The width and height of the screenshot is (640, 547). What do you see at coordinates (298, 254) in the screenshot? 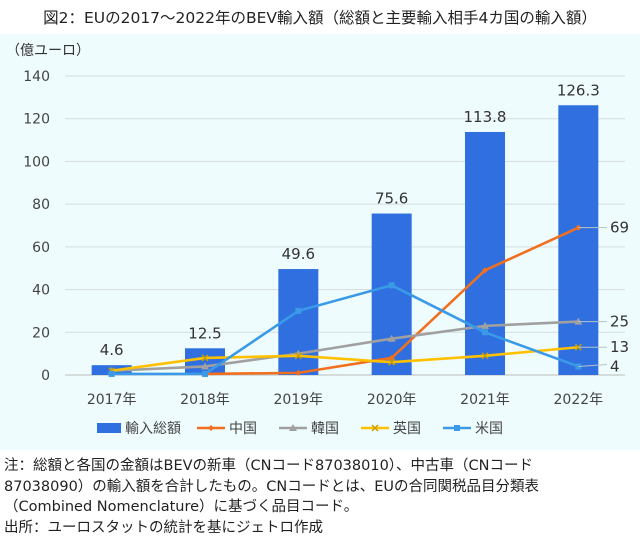
I see `bar-value-label: 49.6` at bounding box center [298, 254].